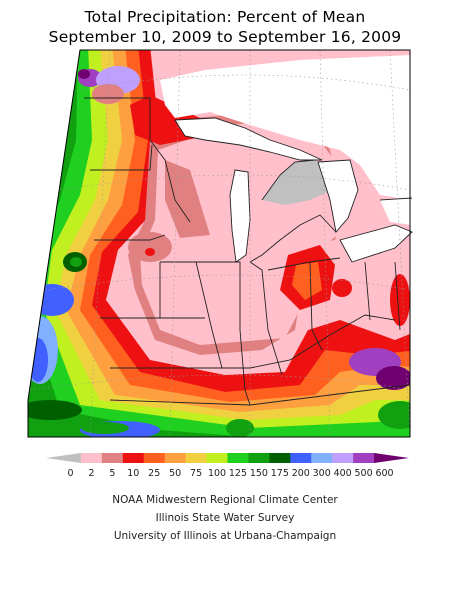 The width and height of the screenshot is (450, 600). I want to click on legend-label: 500, so click(364, 473).